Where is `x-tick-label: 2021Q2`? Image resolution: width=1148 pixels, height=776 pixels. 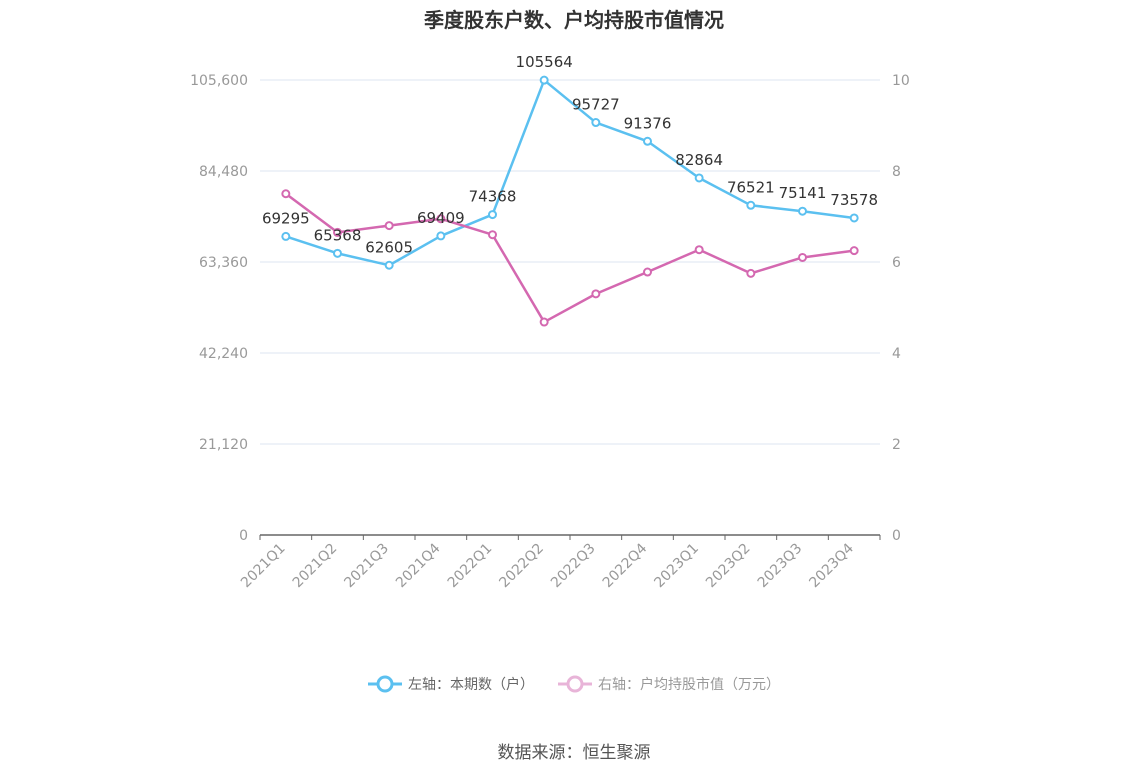
x-tick-label: 2021Q2 is located at coordinates (315, 566).